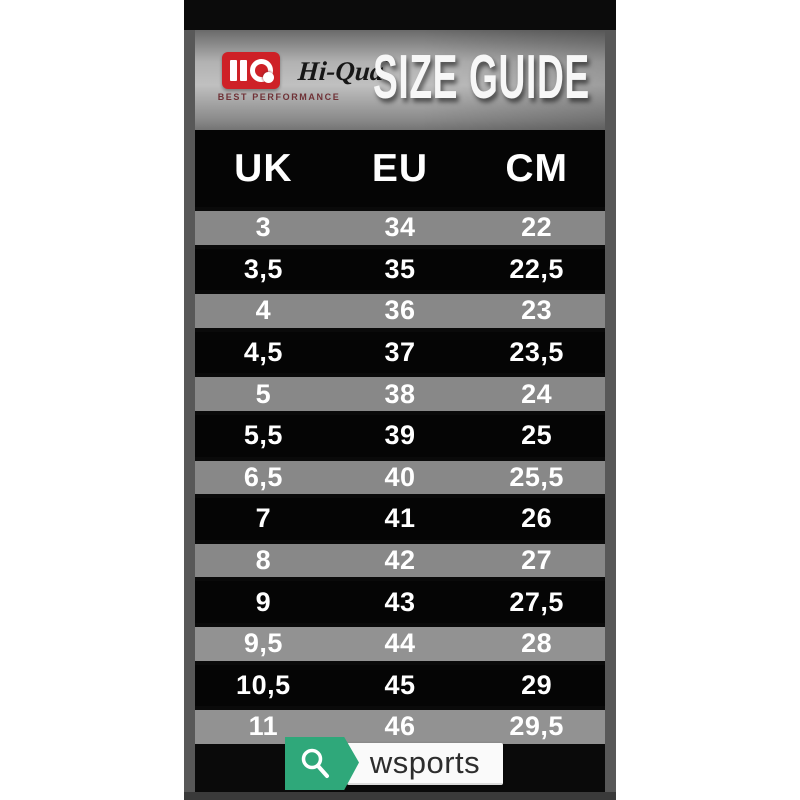 The image size is (800, 800). Describe the element at coordinates (537, 518) in the screenshot. I see `size-cell: 26` at that location.